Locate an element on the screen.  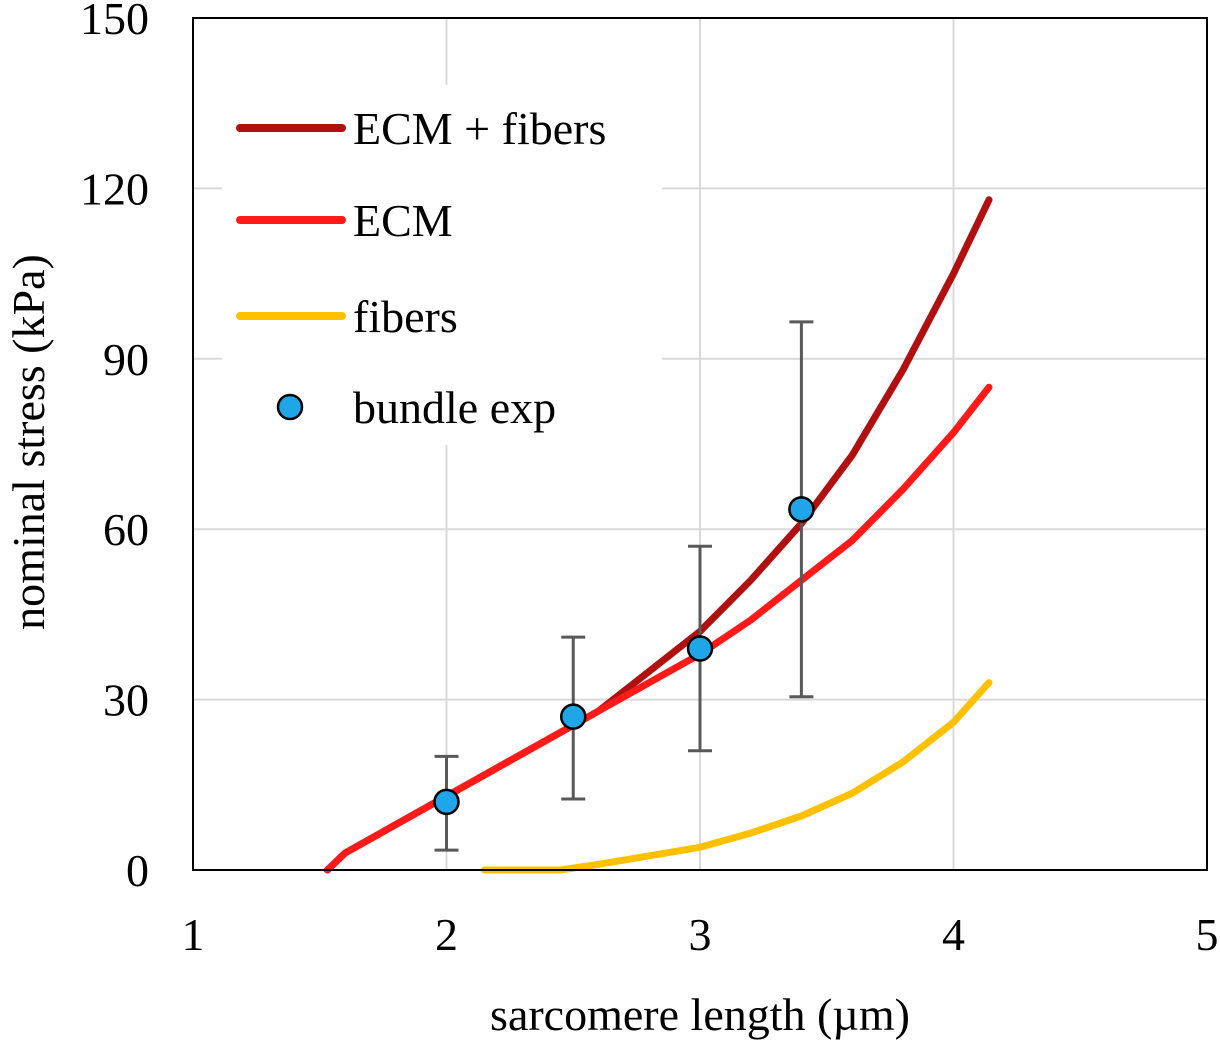
legend-swatch is located at coordinates (290, 407).